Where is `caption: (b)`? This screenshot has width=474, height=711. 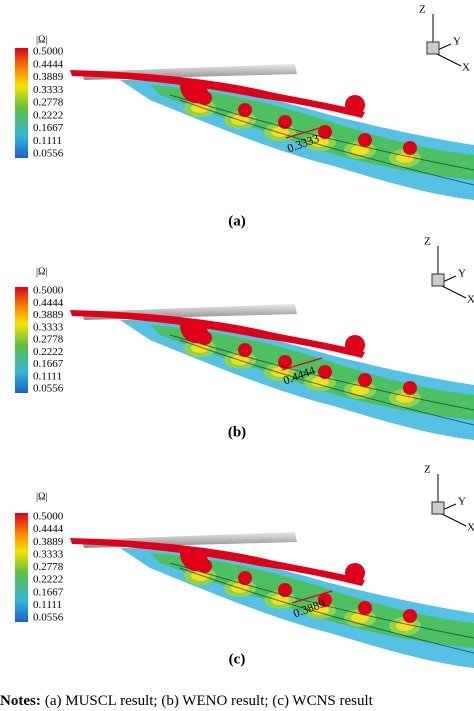 caption: (b) is located at coordinates (237, 432).